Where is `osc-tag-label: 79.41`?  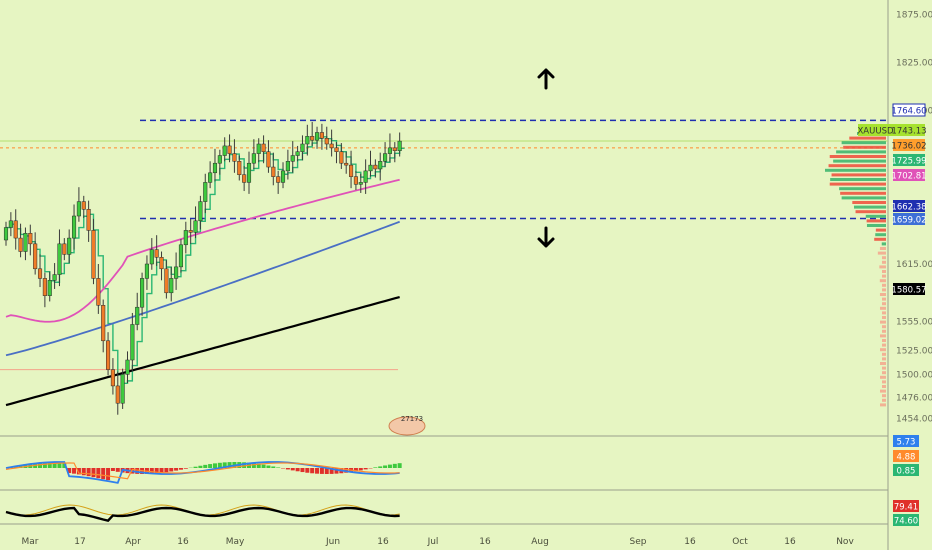 osc-tag-label: 79.41 is located at coordinates (906, 508).